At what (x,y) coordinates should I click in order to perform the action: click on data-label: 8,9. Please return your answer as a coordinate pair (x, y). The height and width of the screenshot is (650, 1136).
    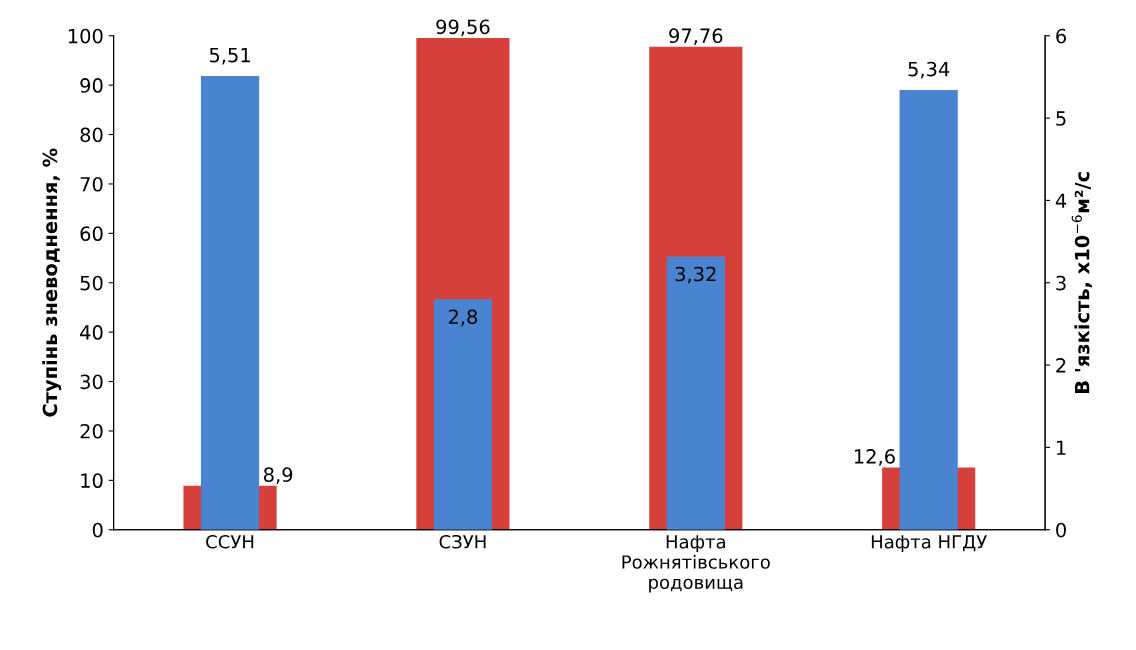
    Looking at the image, I should click on (278, 475).